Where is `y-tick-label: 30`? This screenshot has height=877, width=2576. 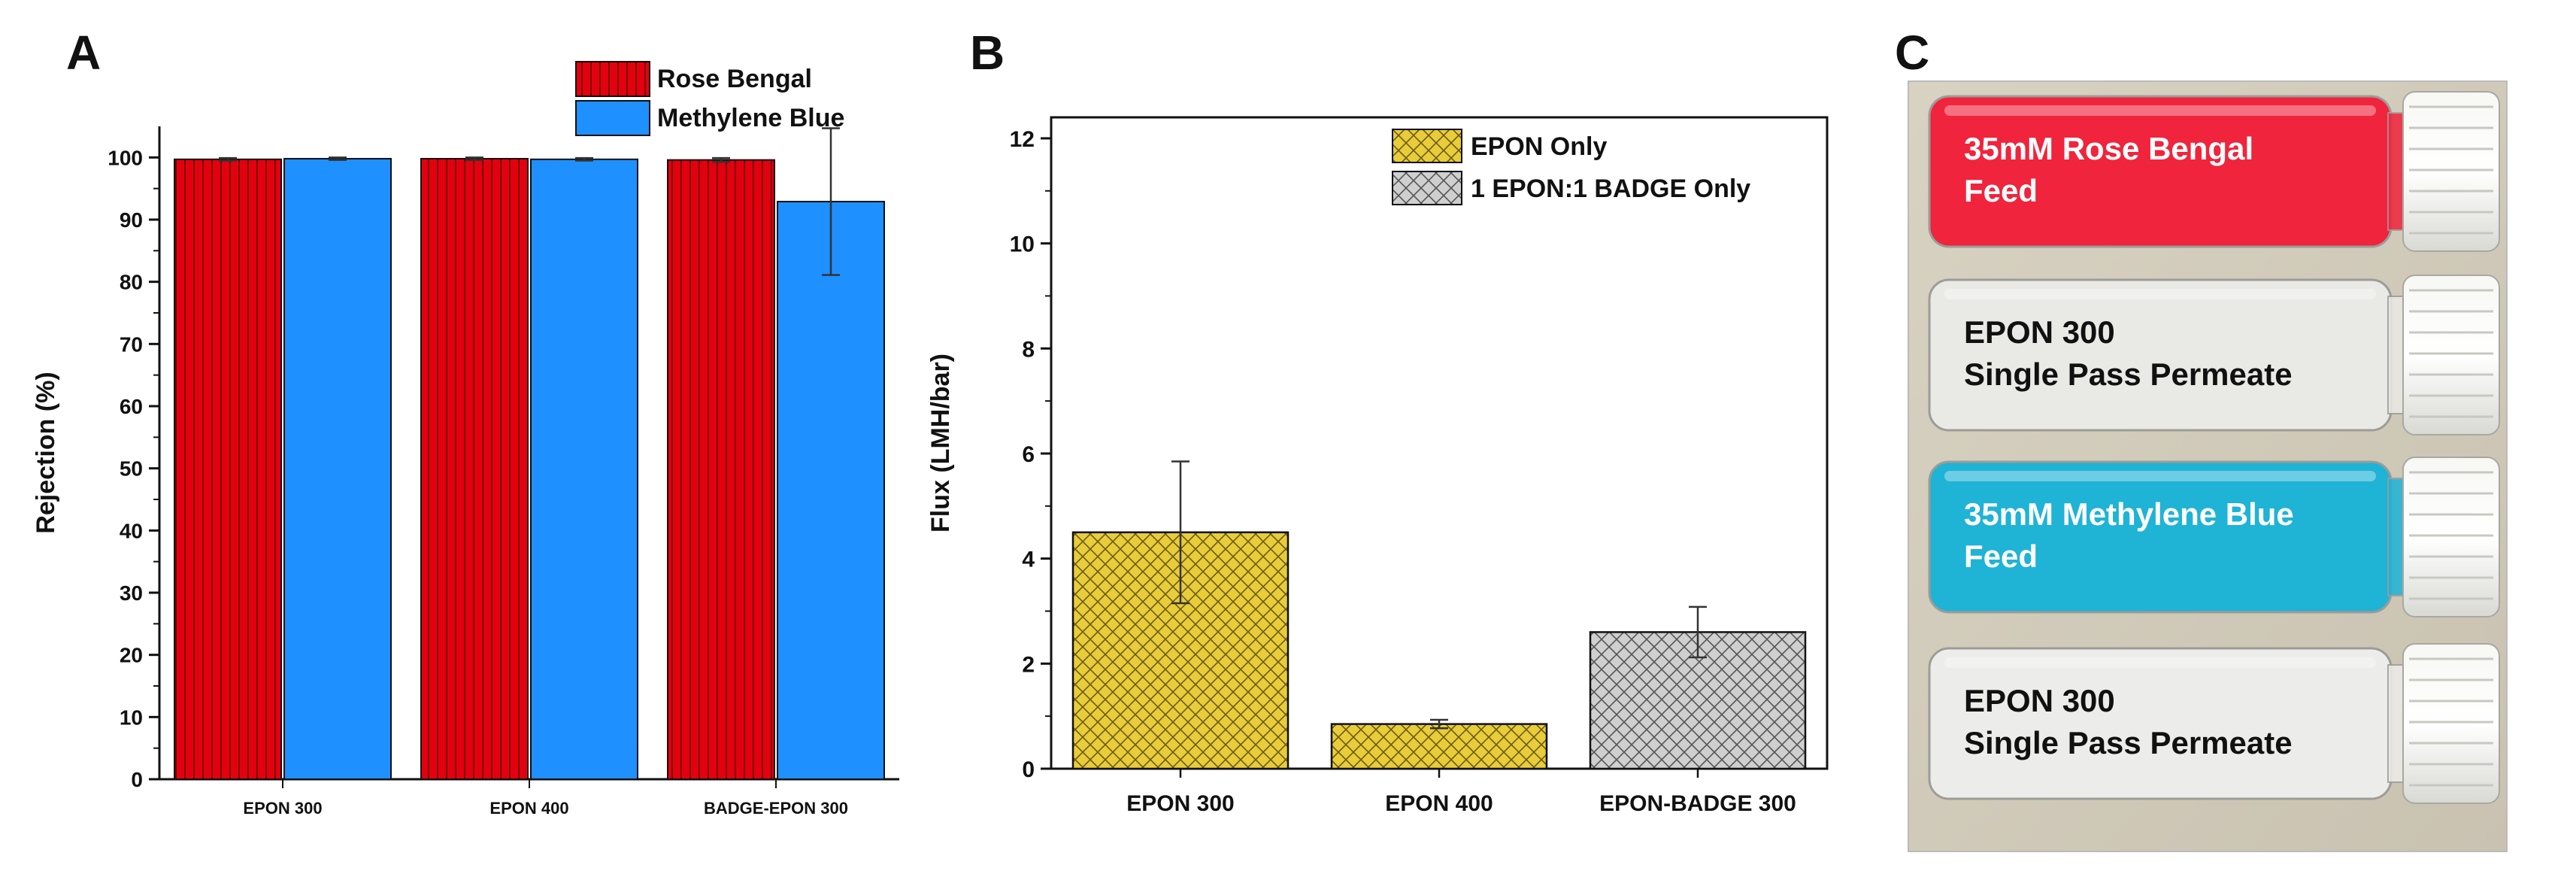 y-tick-label: 30 is located at coordinates (131, 593).